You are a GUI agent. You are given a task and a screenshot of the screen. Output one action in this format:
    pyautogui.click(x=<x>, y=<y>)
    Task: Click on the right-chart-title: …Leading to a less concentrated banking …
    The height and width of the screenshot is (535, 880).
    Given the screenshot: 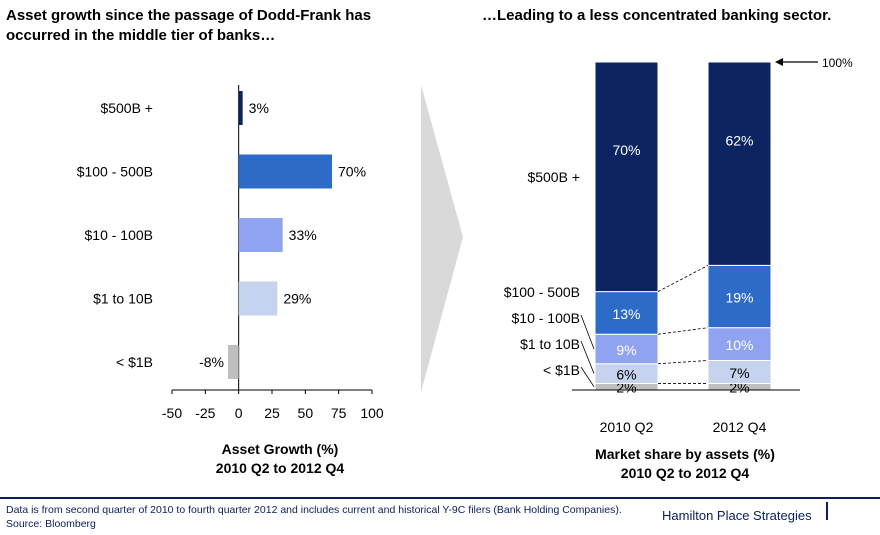 What is the action you would take?
    pyautogui.click(x=657, y=15)
    